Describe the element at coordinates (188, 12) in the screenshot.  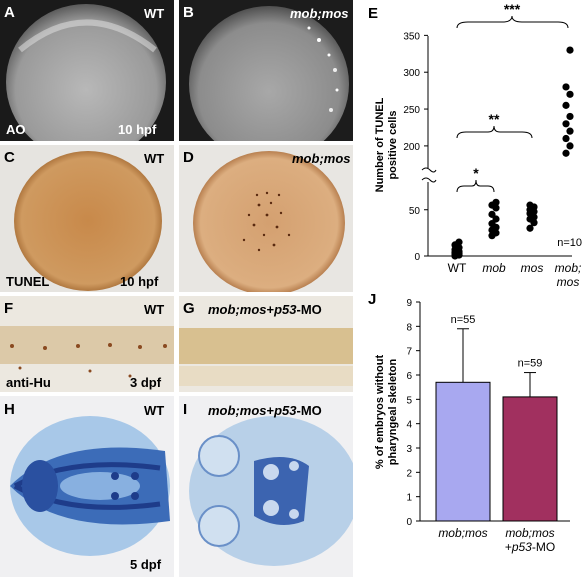
I see `panel-b-letter: B` at that location.